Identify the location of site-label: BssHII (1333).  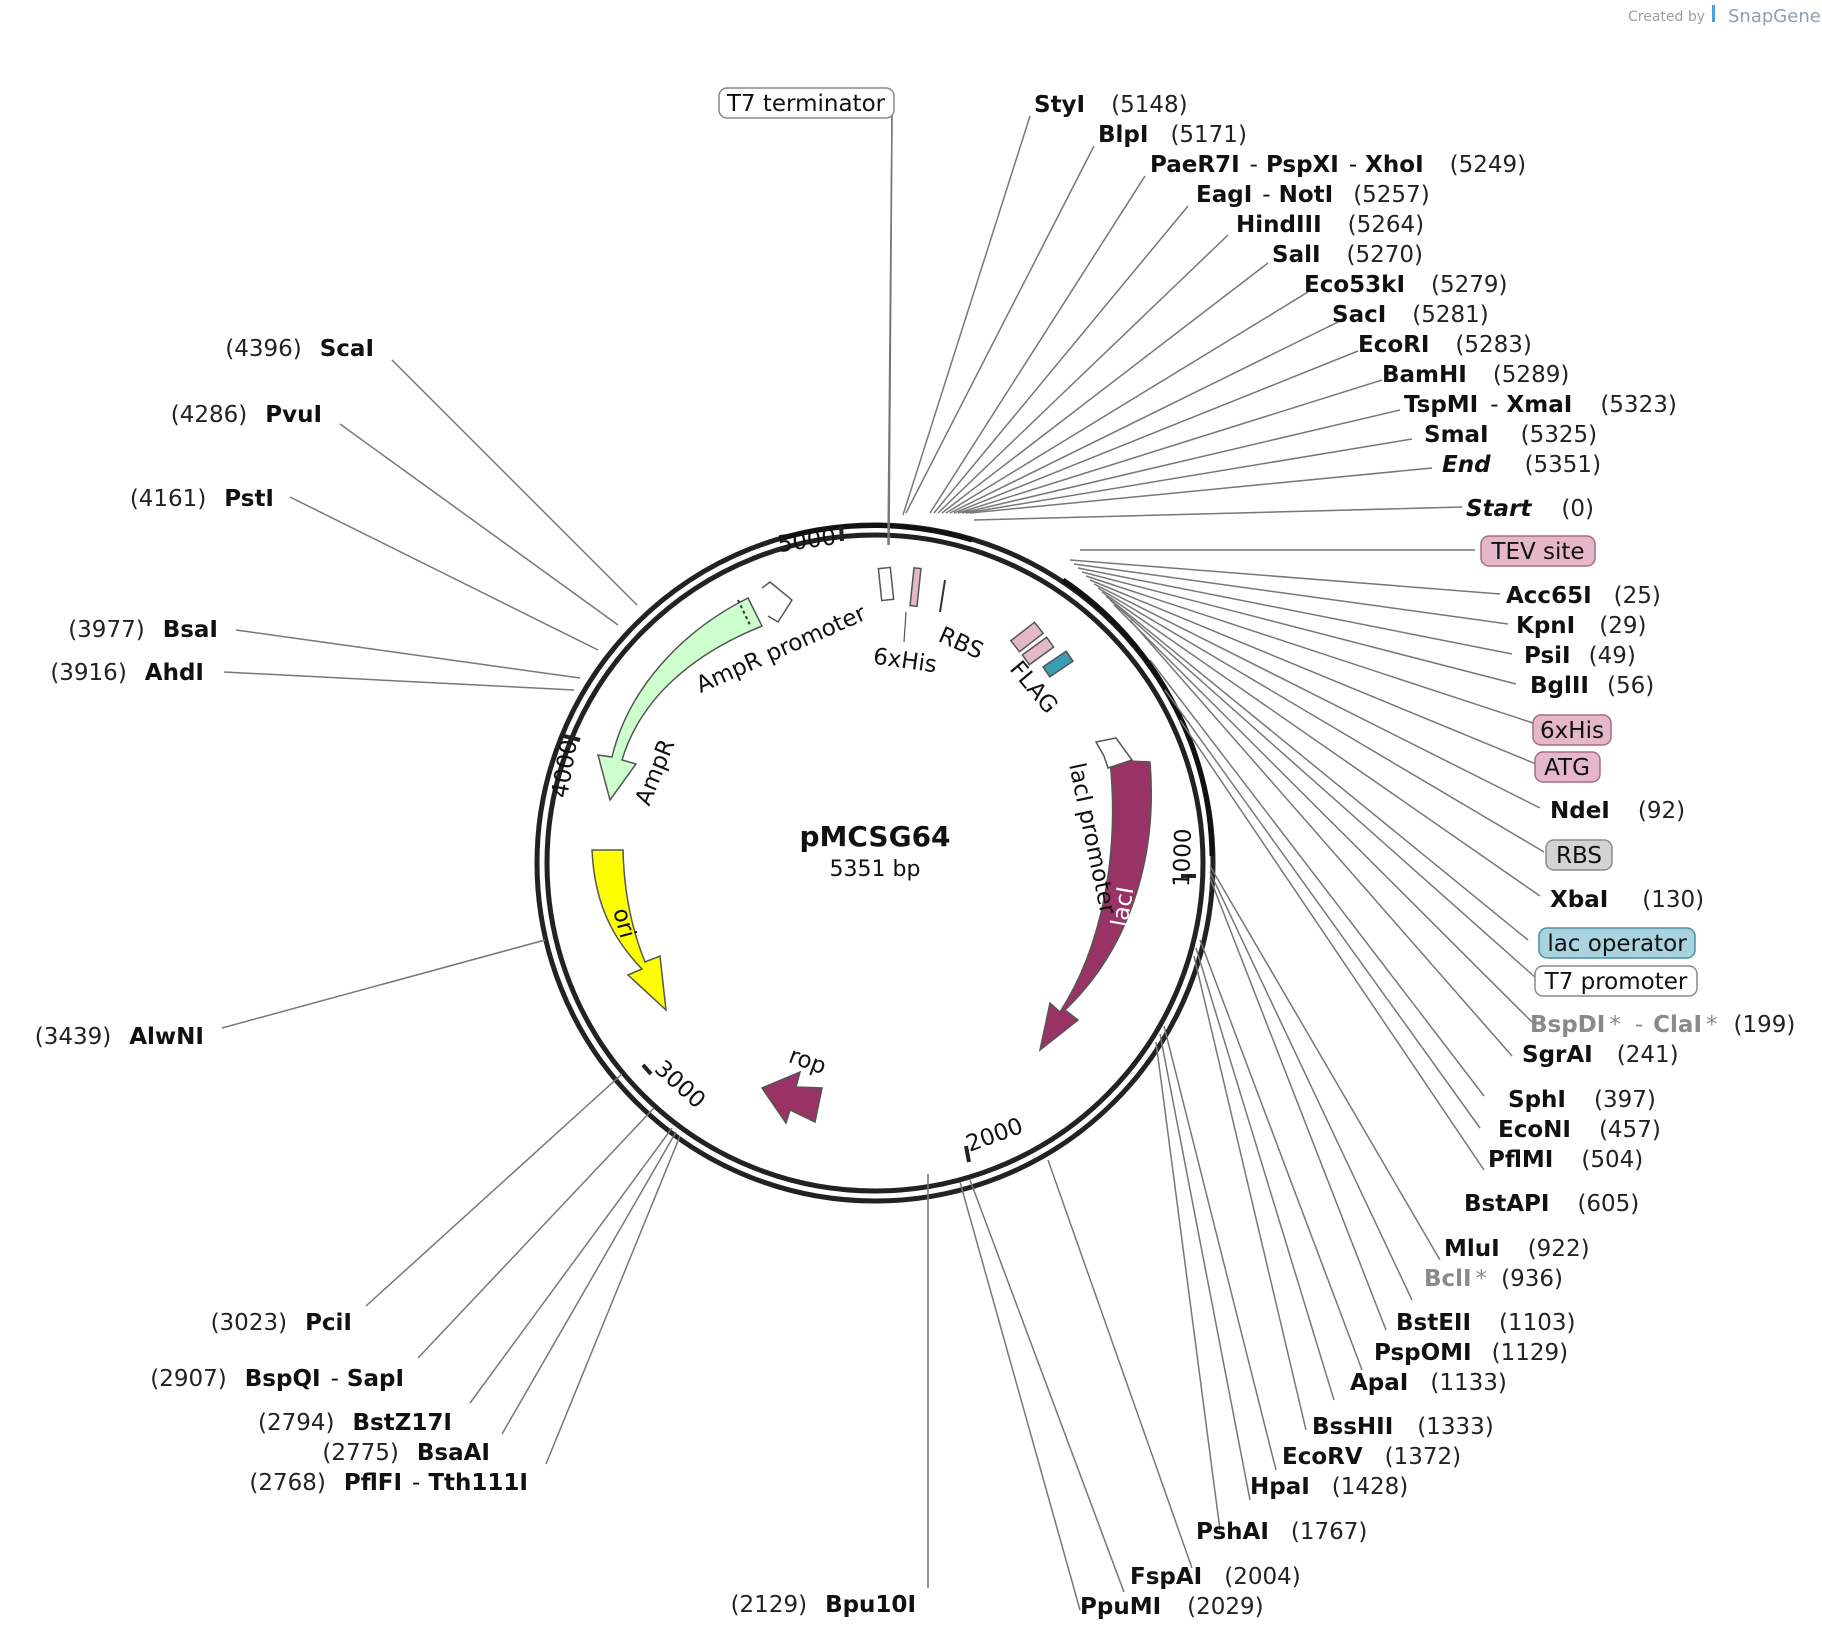
(1403, 1427).